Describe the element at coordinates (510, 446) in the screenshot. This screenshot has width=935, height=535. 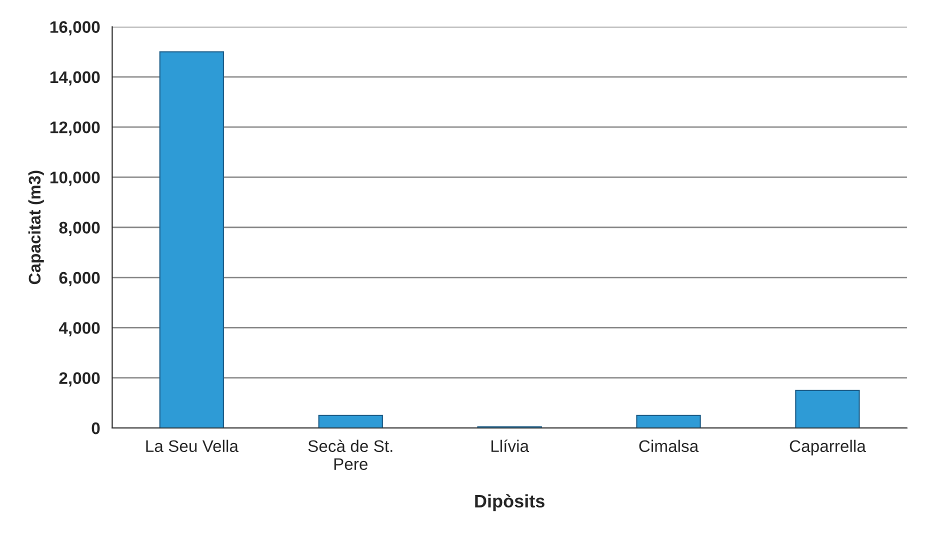
I see `x-tick-label: Llívia` at that location.